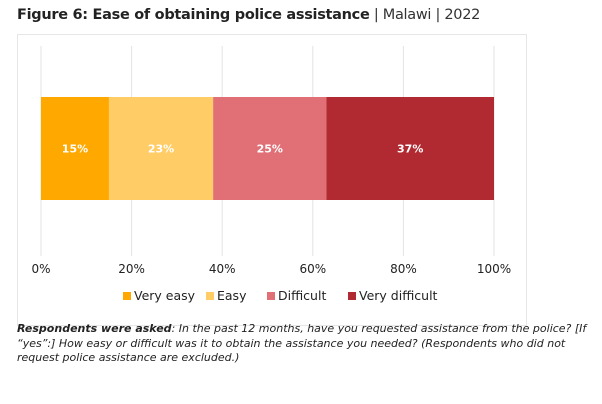 This screenshot has width=602, height=404. Describe the element at coordinates (407, 15) in the screenshot. I see `title-country: Malawi` at that location.